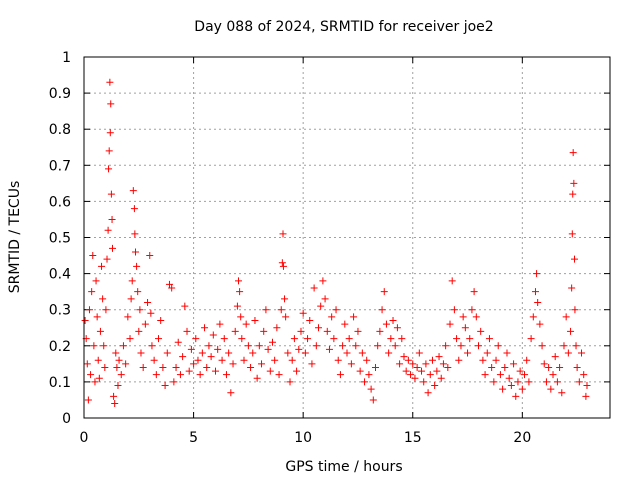 This screenshot has width=640, height=480. Describe the element at coordinates (60, 311) in the screenshot. I see `y-tick-label: 0.3` at that location.